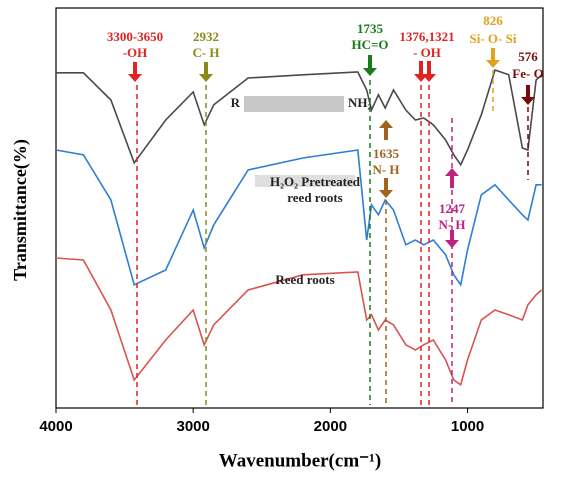  I want to click on series-label: Reed roots, so click(304, 279).